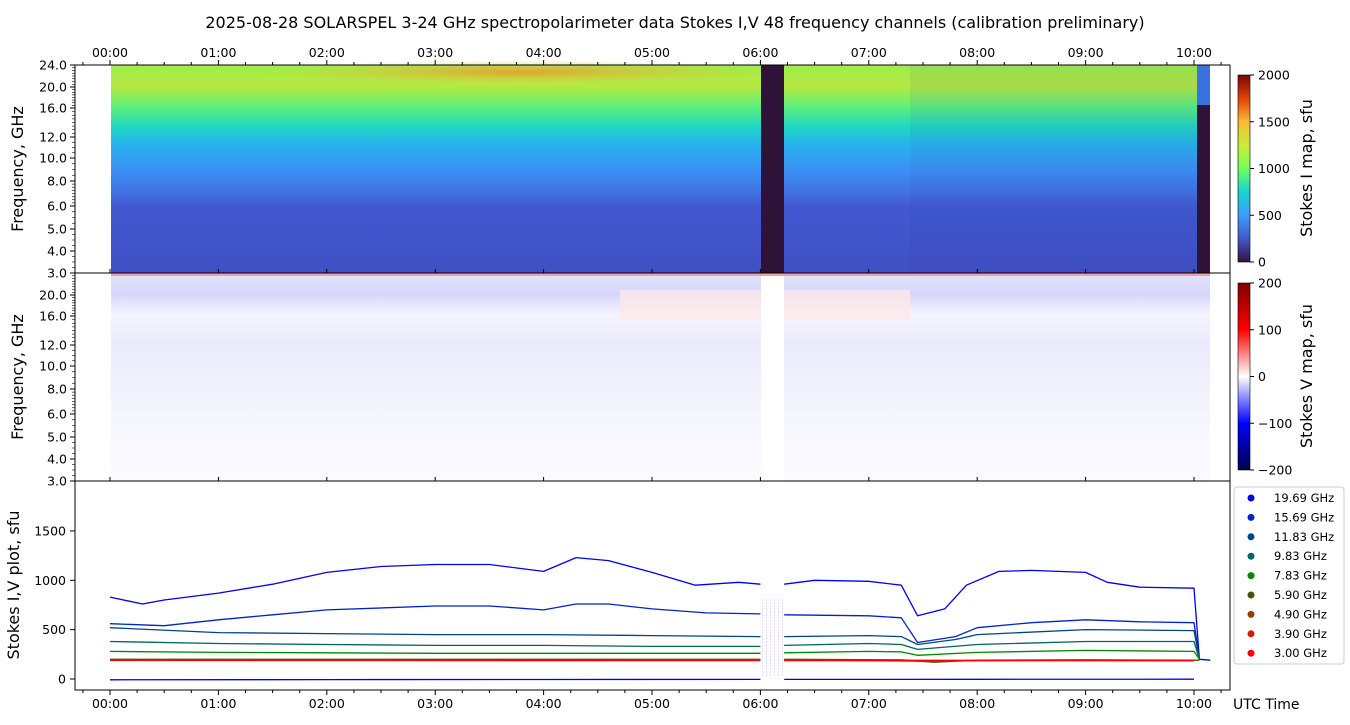 The image size is (1350, 725). I want to click on colorbar-tick-label: 500, so click(1270, 215).